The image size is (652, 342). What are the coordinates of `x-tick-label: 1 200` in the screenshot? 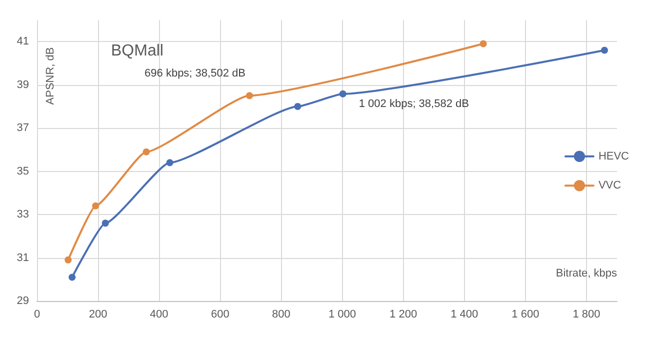 It's located at (404, 314).